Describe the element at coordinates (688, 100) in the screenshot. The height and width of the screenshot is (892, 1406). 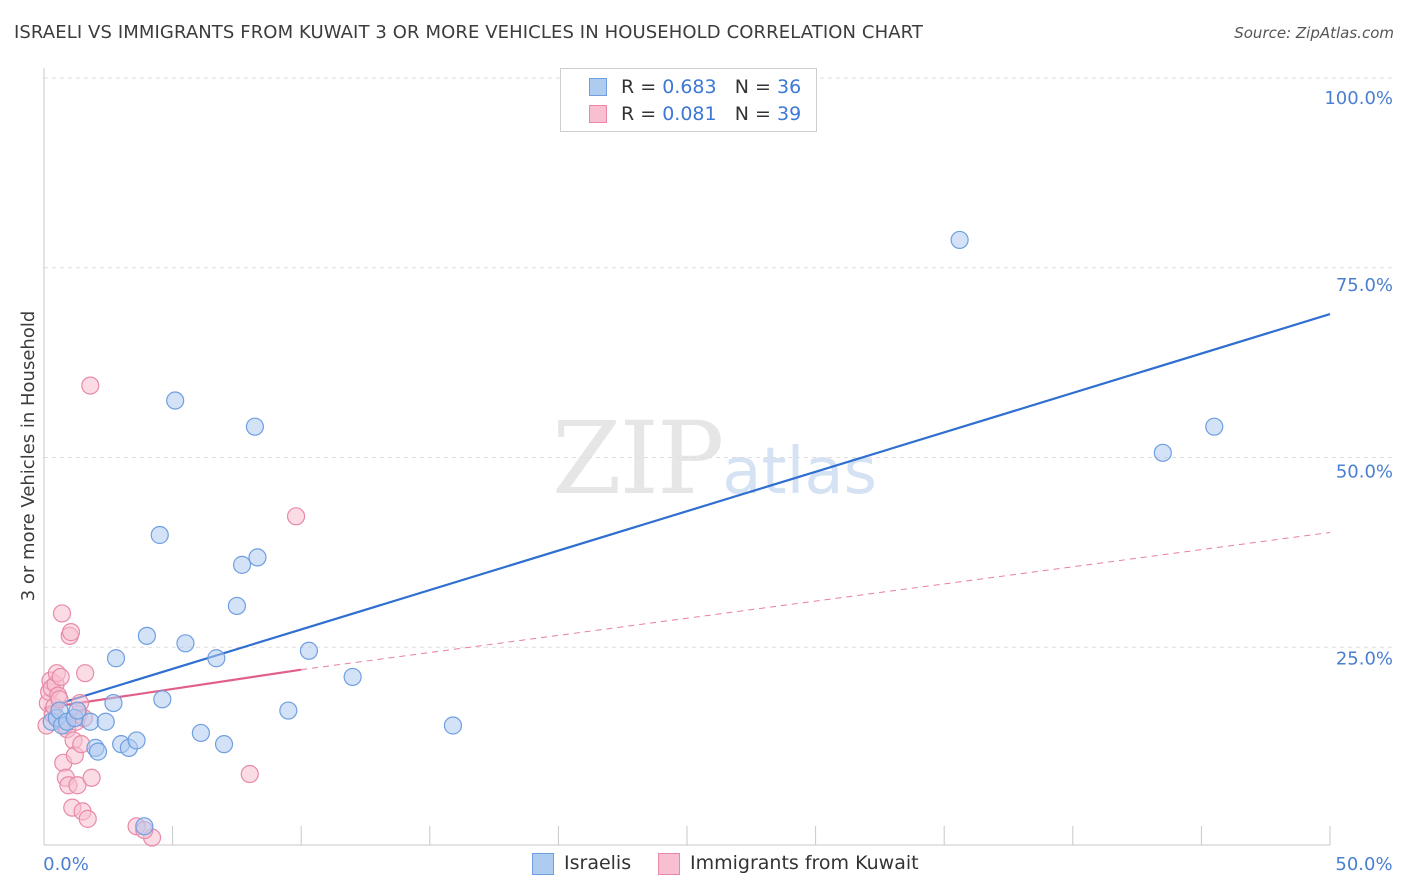
I see `correlation-legend: R = 0.683 N = 36 R = 0.081 N = 39` at that location.